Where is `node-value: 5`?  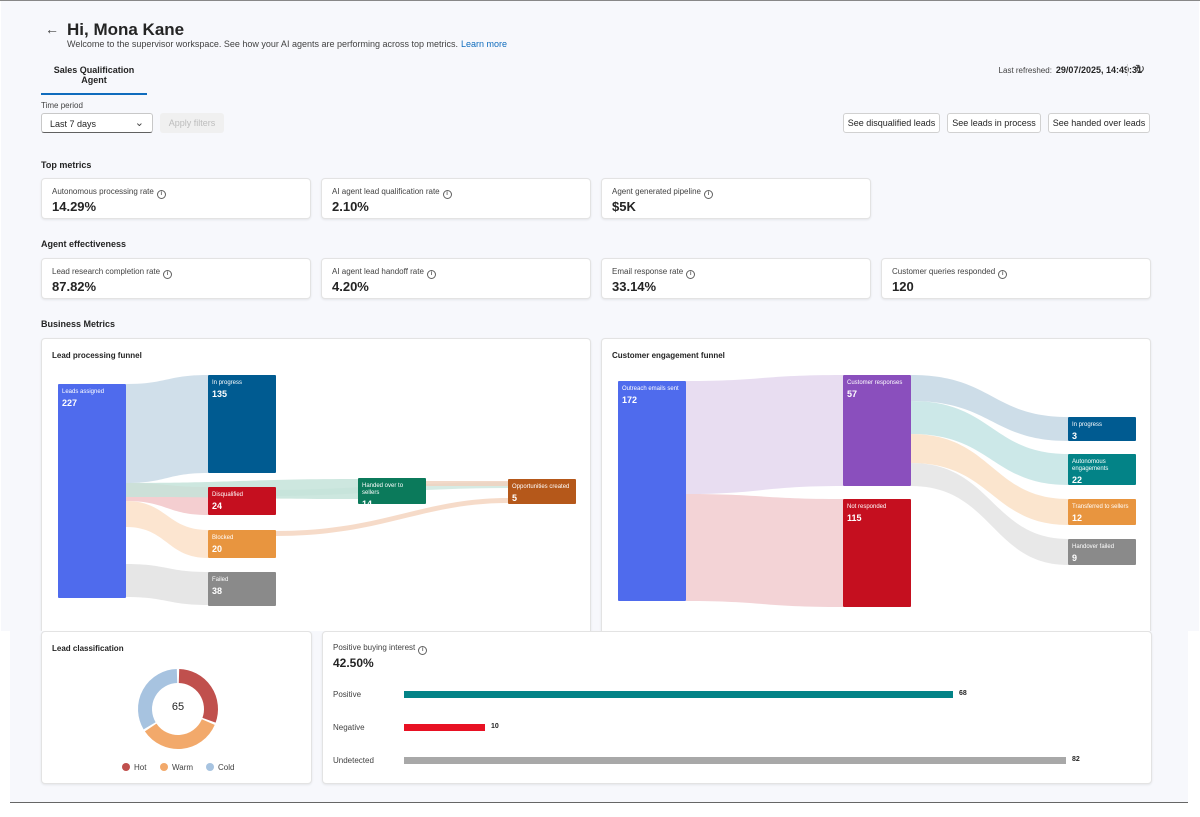
node-value: 5 is located at coordinates (515, 498).